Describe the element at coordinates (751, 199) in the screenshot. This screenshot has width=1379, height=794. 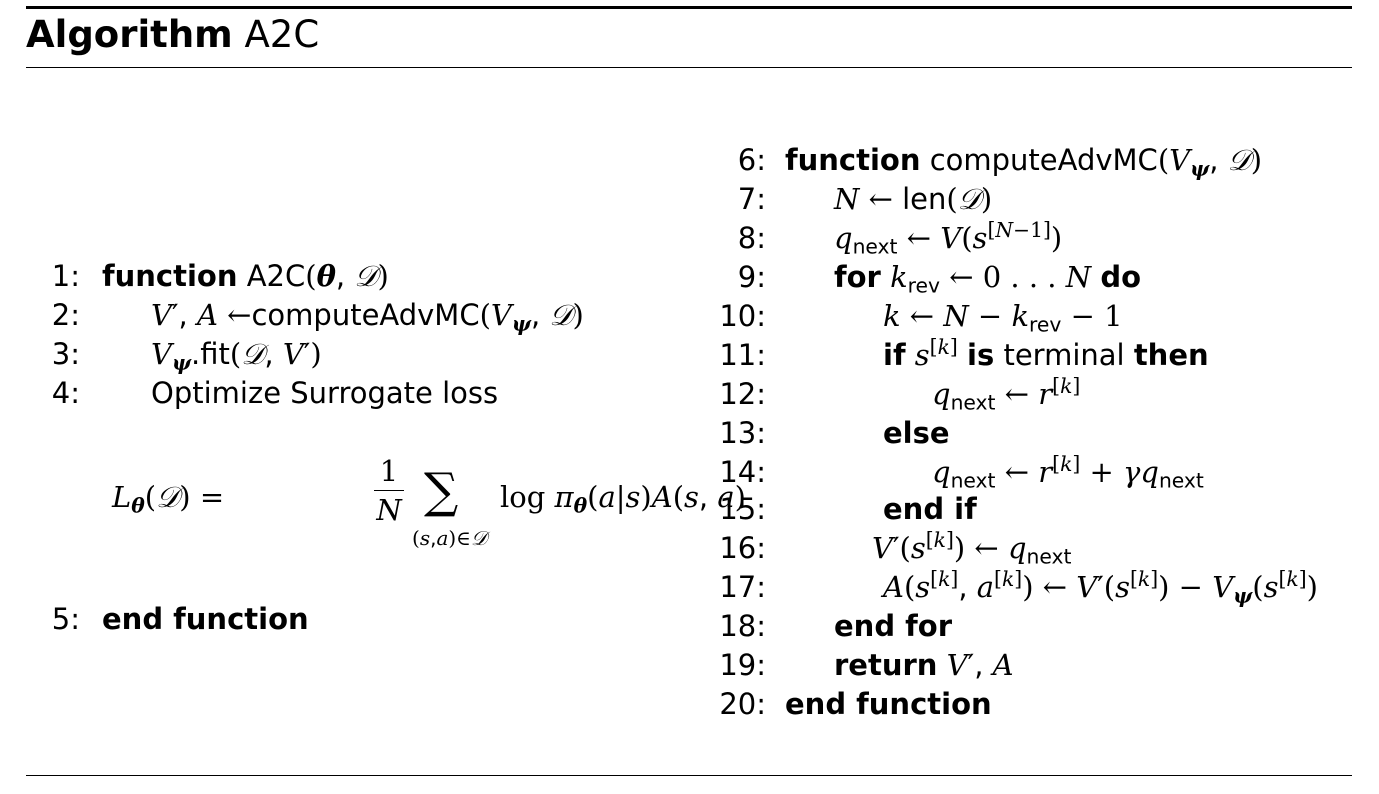
I see `line-number: 7:` at that location.